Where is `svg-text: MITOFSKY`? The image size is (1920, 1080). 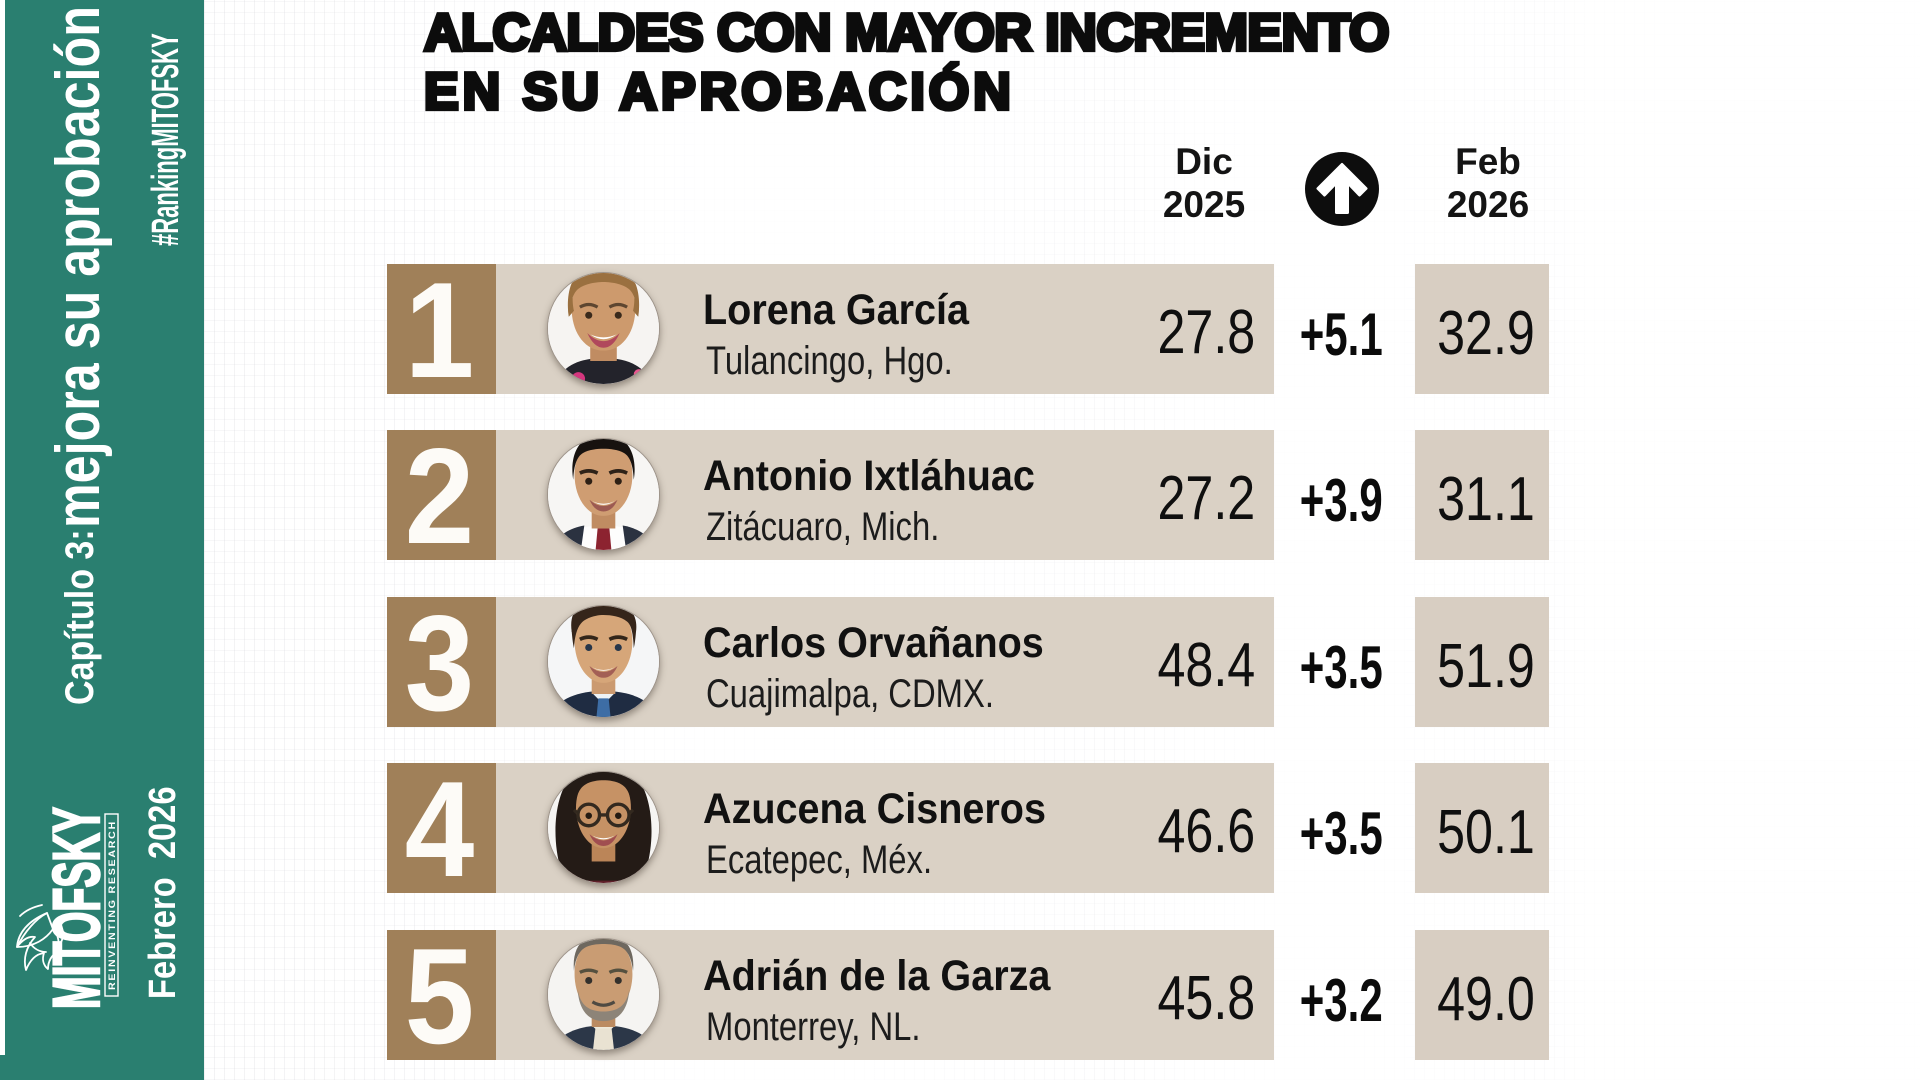
svg-text: MITOFSKY is located at coordinates (76, 908).